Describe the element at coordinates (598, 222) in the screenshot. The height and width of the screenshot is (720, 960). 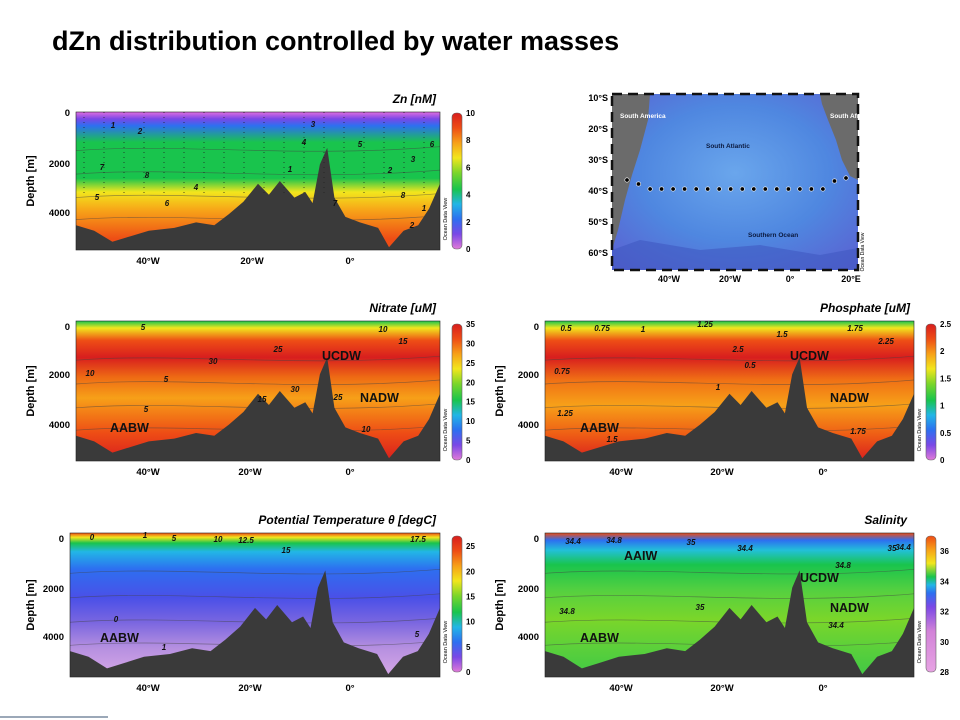
I see `map-lat-label: 50°S` at that location.